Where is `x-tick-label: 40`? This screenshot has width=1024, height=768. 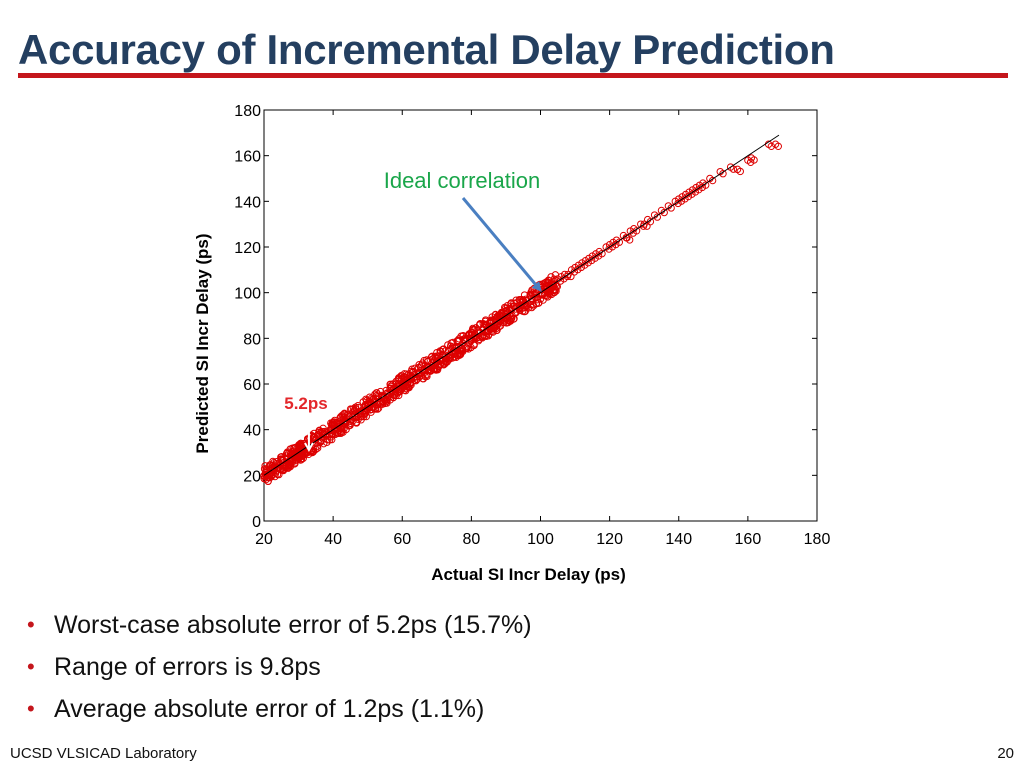 x-tick-label: 40 is located at coordinates (333, 539).